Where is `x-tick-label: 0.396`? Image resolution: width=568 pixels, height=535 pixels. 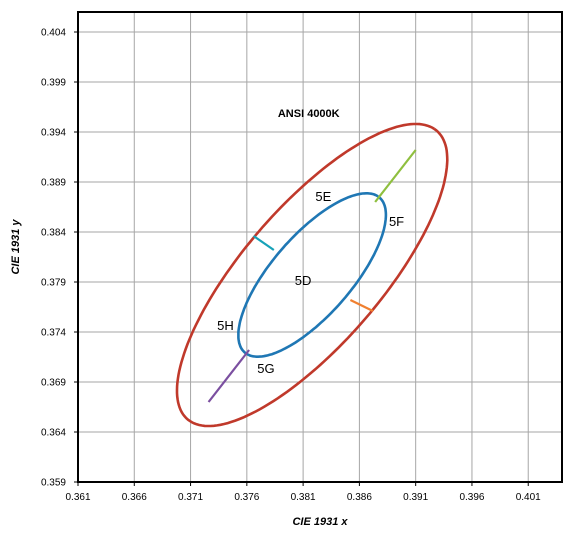 x-tick-label: 0.396 is located at coordinates (471, 497).